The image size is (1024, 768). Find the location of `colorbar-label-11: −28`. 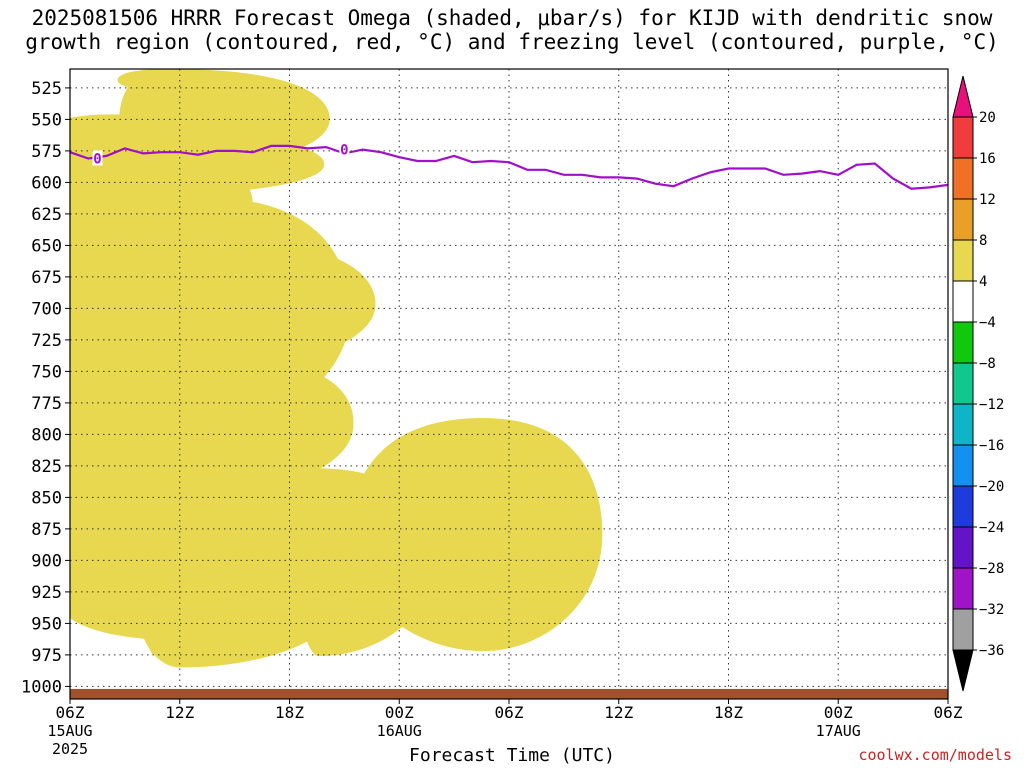

colorbar-label-11: −28 is located at coordinates (991, 569).